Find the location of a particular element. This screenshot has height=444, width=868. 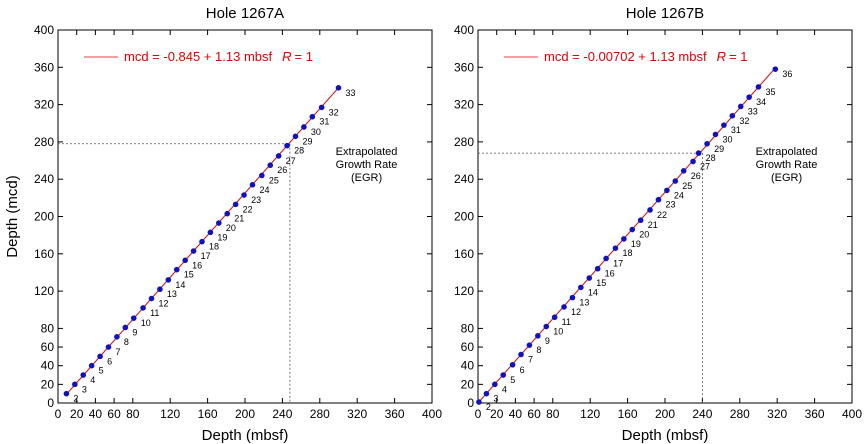

point-label: 29 is located at coordinates (719, 149).